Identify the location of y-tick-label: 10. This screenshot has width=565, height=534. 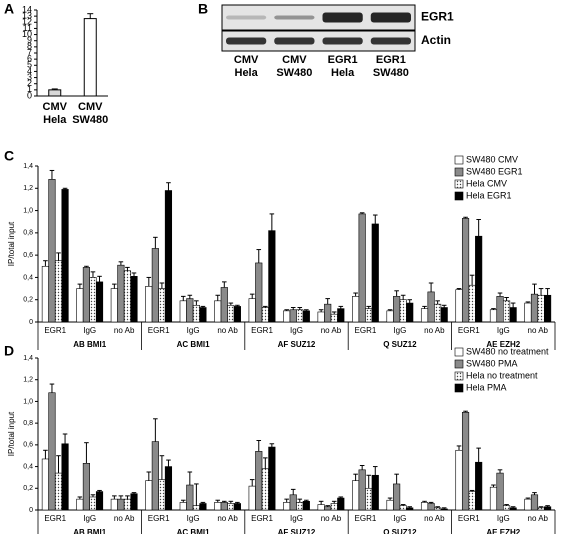
(27, 34).